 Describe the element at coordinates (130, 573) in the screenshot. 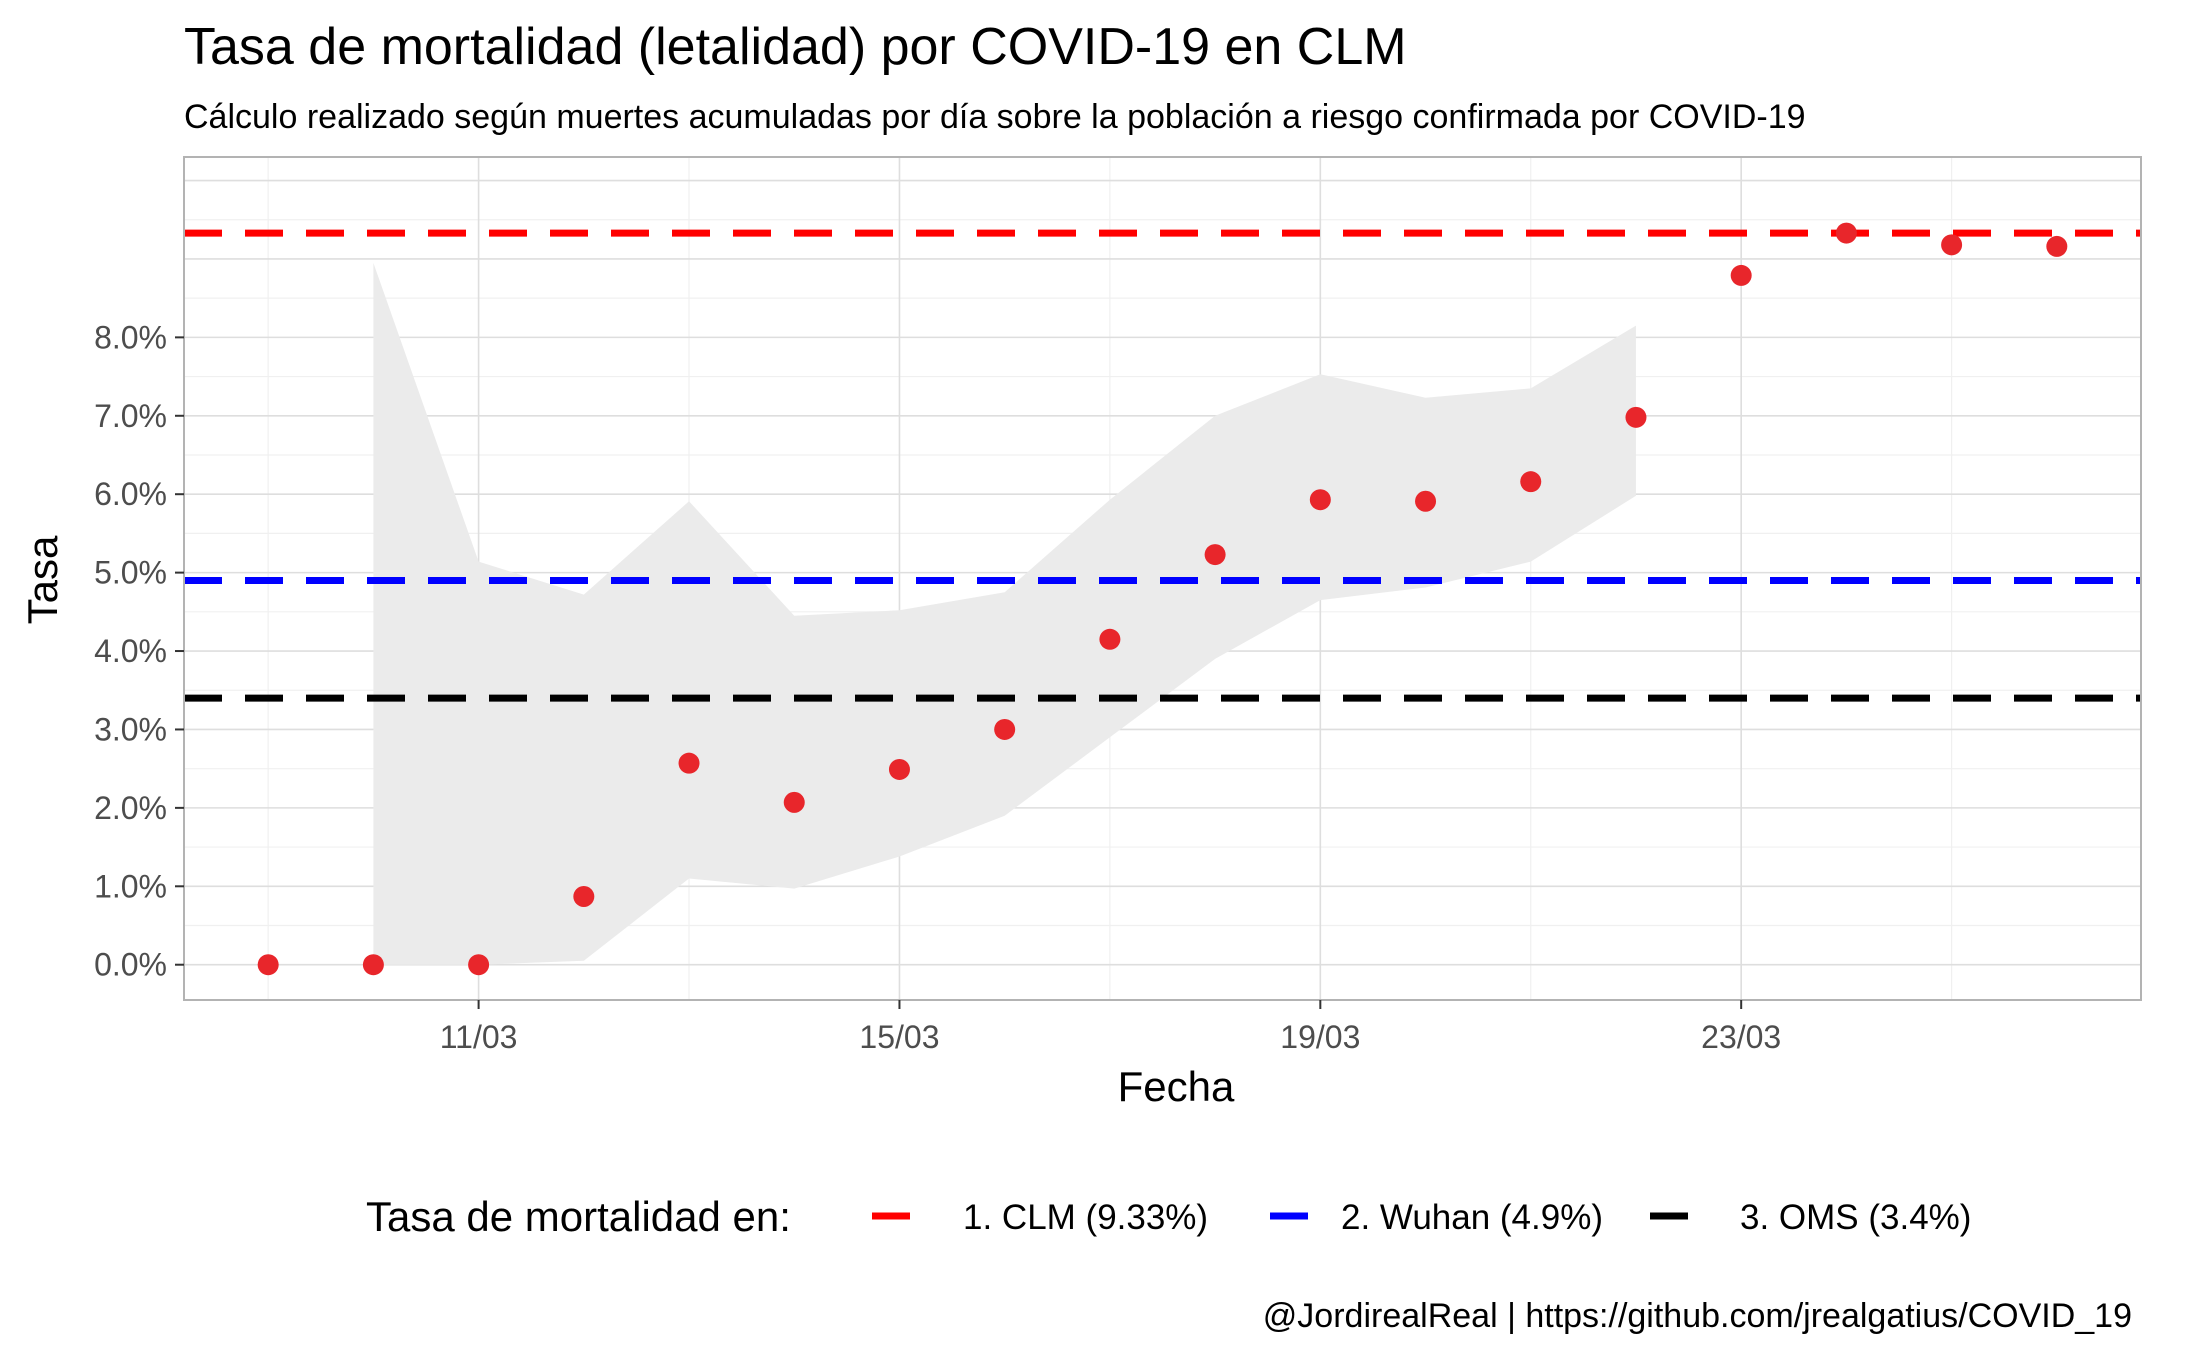

I see `y-tick-label: 5.0%` at that location.